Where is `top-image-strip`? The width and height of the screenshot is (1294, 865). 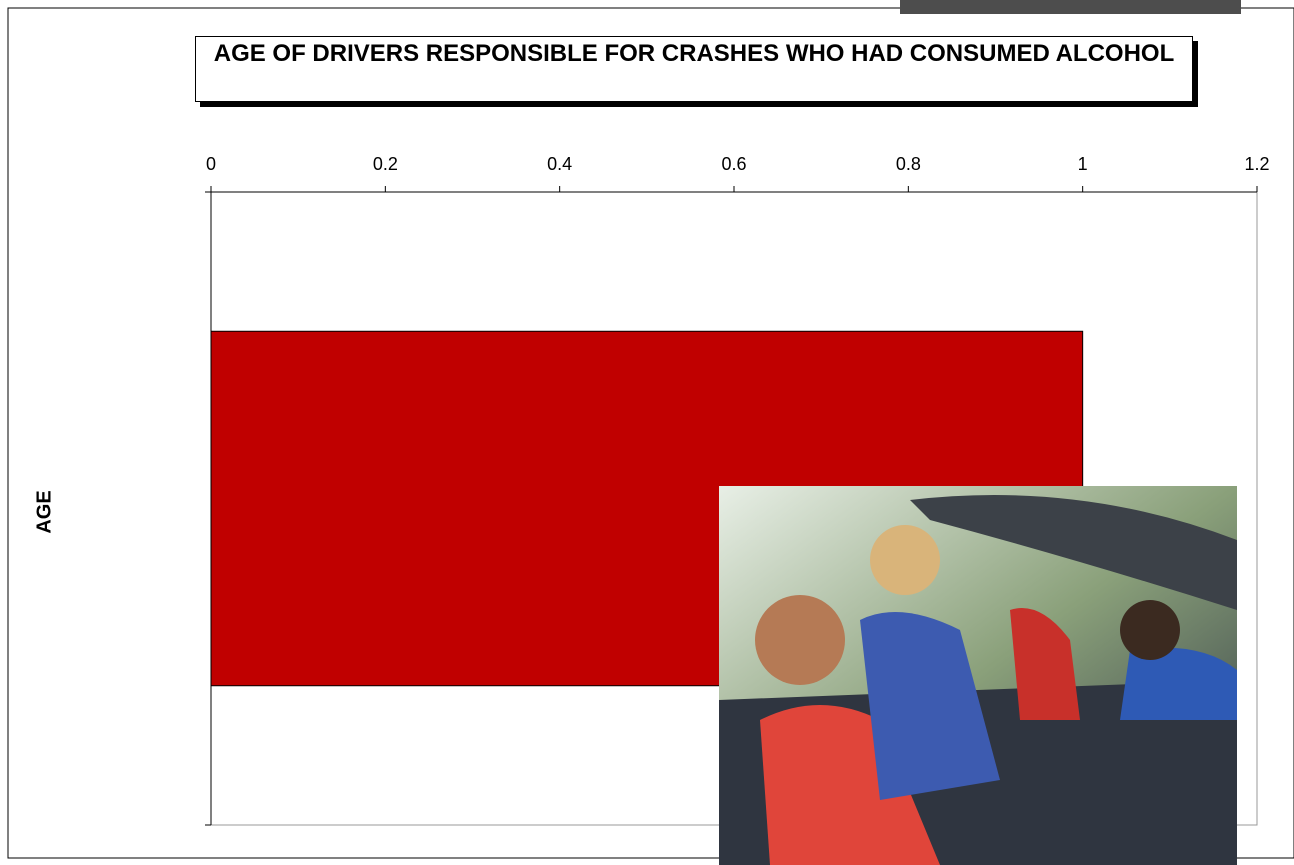 top-image-strip is located at coordinates (1070, 7).